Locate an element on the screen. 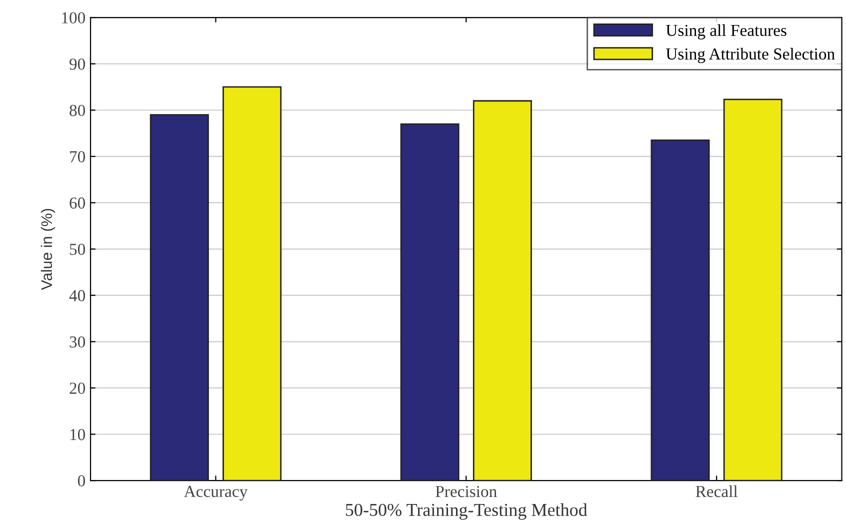 The image size is (846, 531). legend-label: Using all Features is located at coordinates (726, 32).